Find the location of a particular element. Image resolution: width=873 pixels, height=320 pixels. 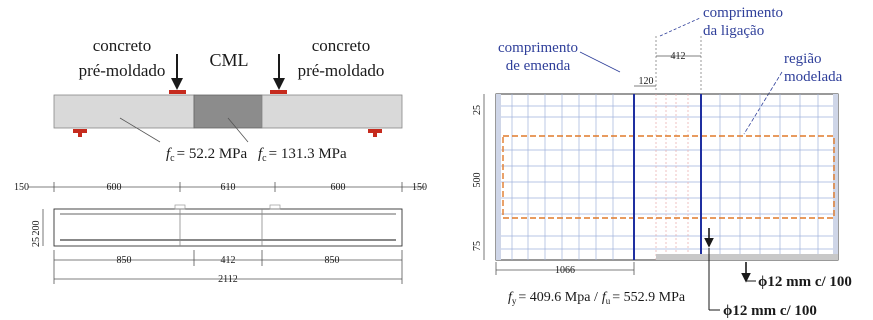

comprimento-ligacao-line2: da ligação is located at coordinates (733, 31).